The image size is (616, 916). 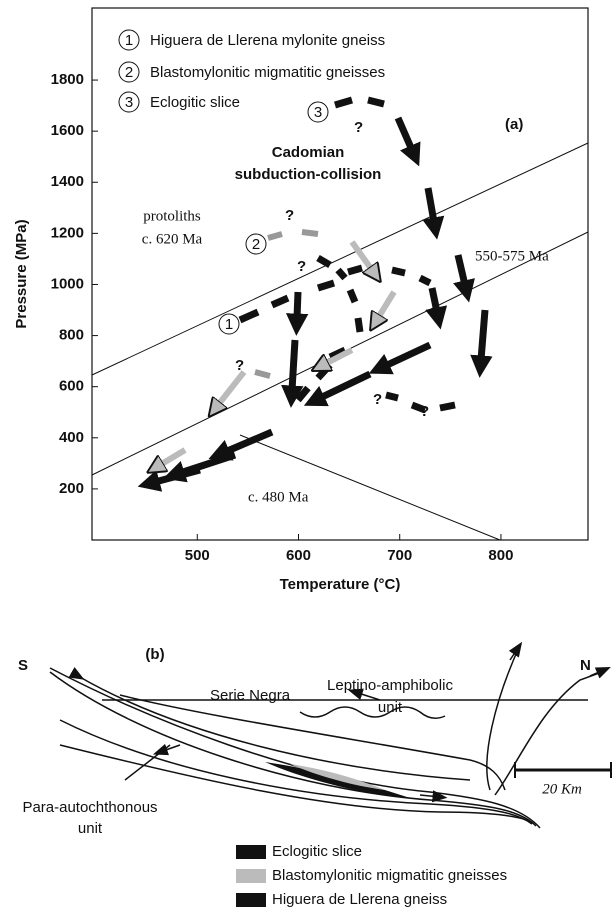 I want to click on question-marks: ? ? ? ? ? ?, so click(x=332, y=269).